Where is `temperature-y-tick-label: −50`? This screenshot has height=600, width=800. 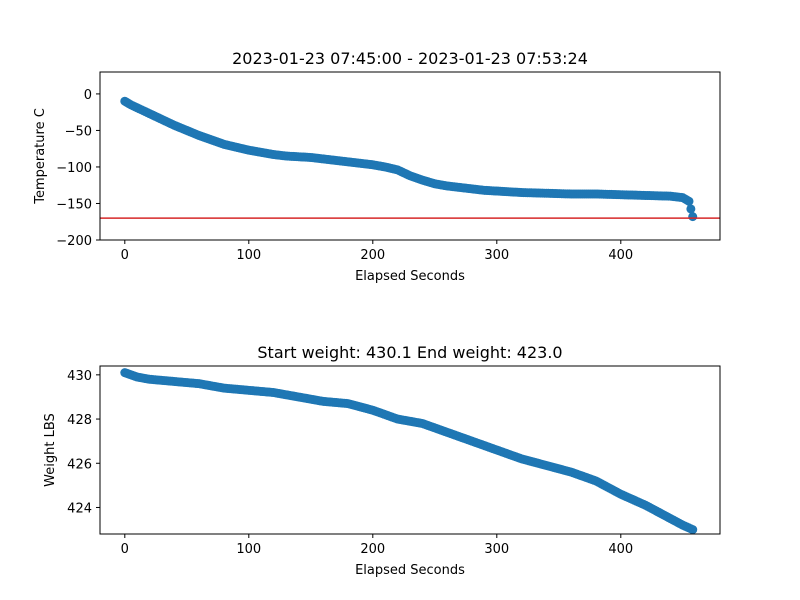
temperature-y-tick-label: −50 is located at coordinates (78, 131).